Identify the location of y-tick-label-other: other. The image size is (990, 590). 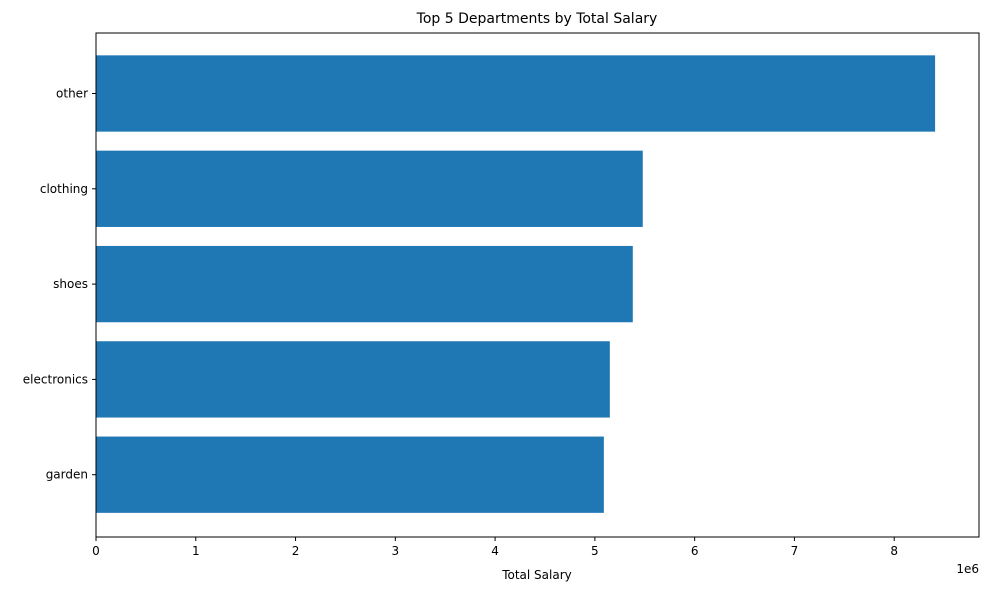
(72, 94).